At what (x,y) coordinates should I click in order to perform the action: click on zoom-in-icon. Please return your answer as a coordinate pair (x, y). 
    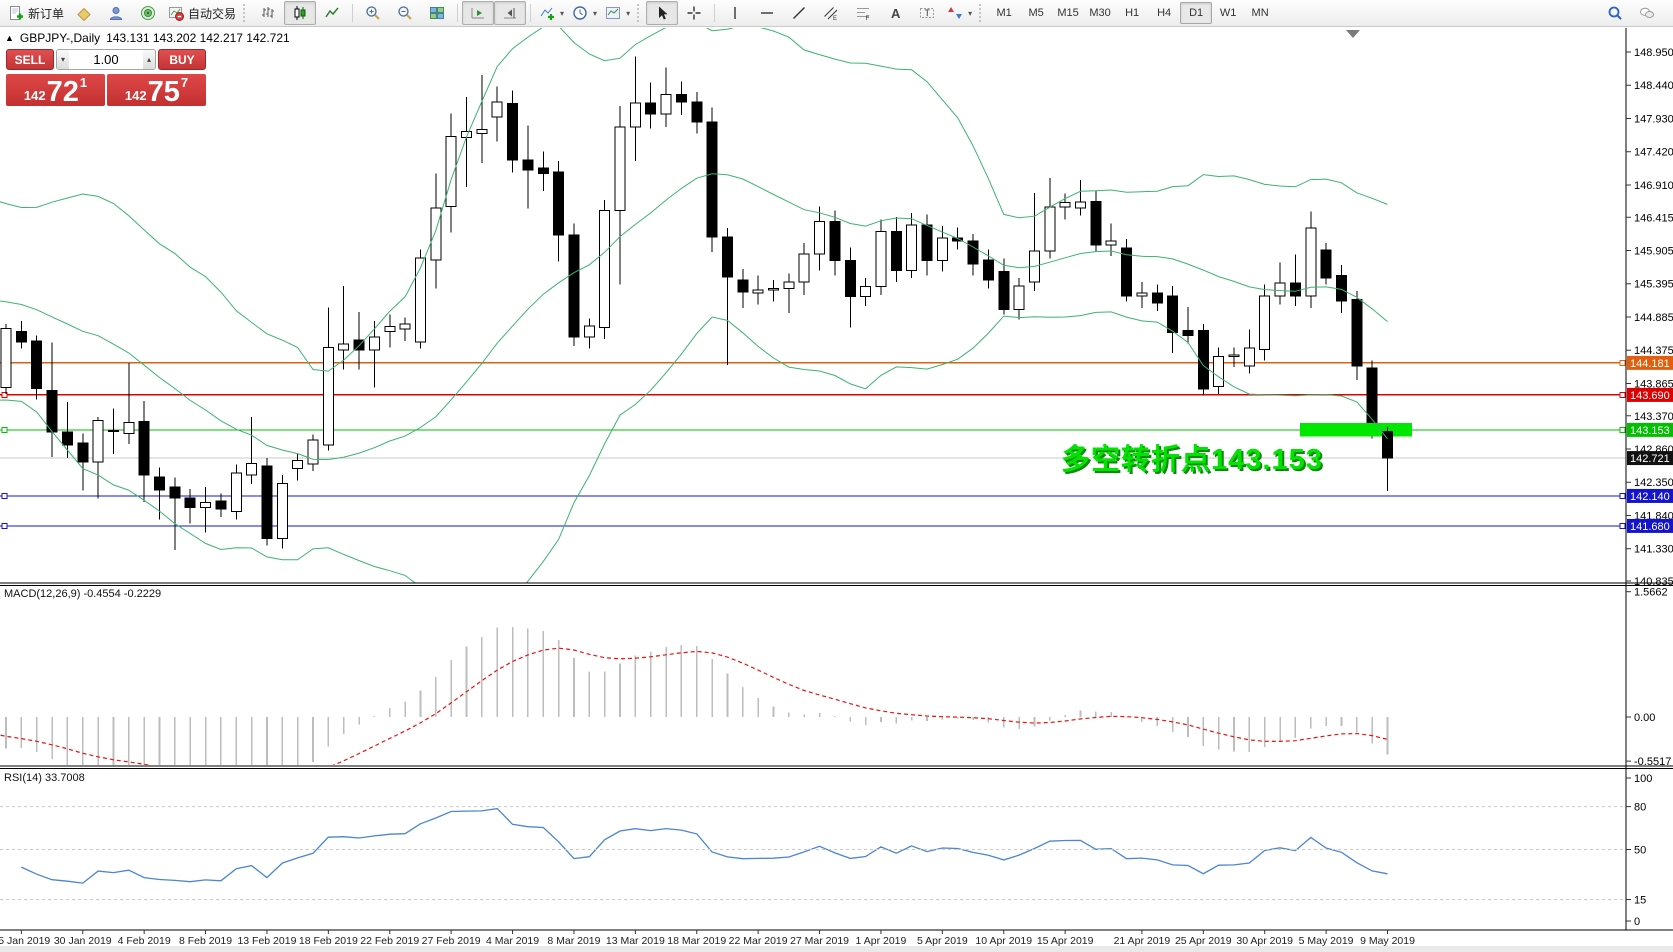
    Looking at the image, I should click on (373, 13).